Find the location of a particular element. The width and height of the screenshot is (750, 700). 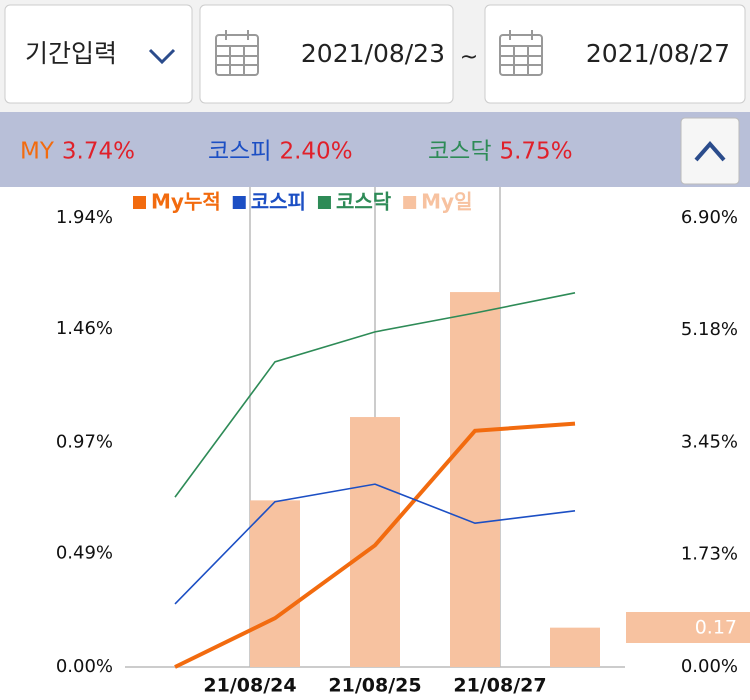

period-button is located at coordinates (98, 54).